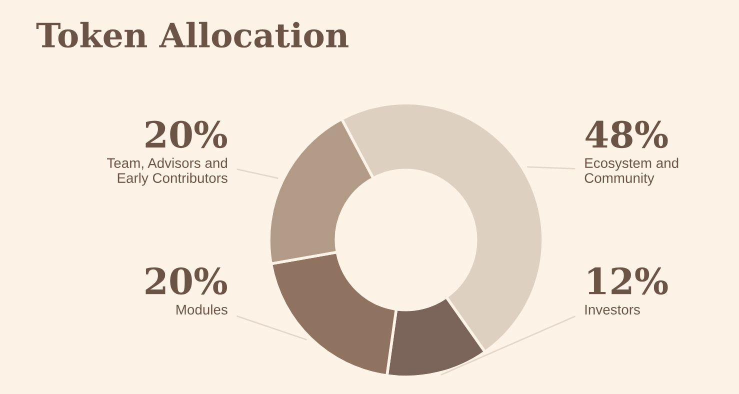 This screenshot has width=739, height=394. What do you see at coordinates (627, 134) in the screenshot?
I see `data-label: 48%` at bounding box center [627, 134].